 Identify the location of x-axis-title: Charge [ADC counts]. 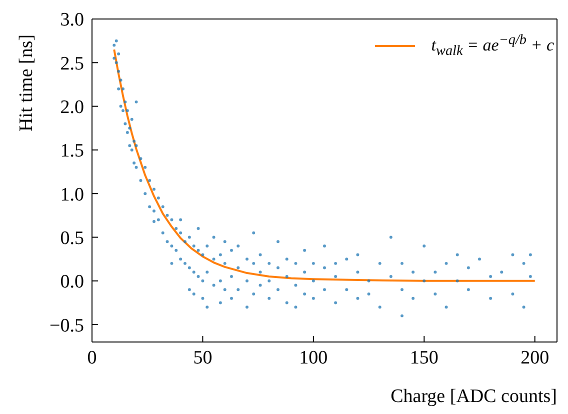
(473, 396).